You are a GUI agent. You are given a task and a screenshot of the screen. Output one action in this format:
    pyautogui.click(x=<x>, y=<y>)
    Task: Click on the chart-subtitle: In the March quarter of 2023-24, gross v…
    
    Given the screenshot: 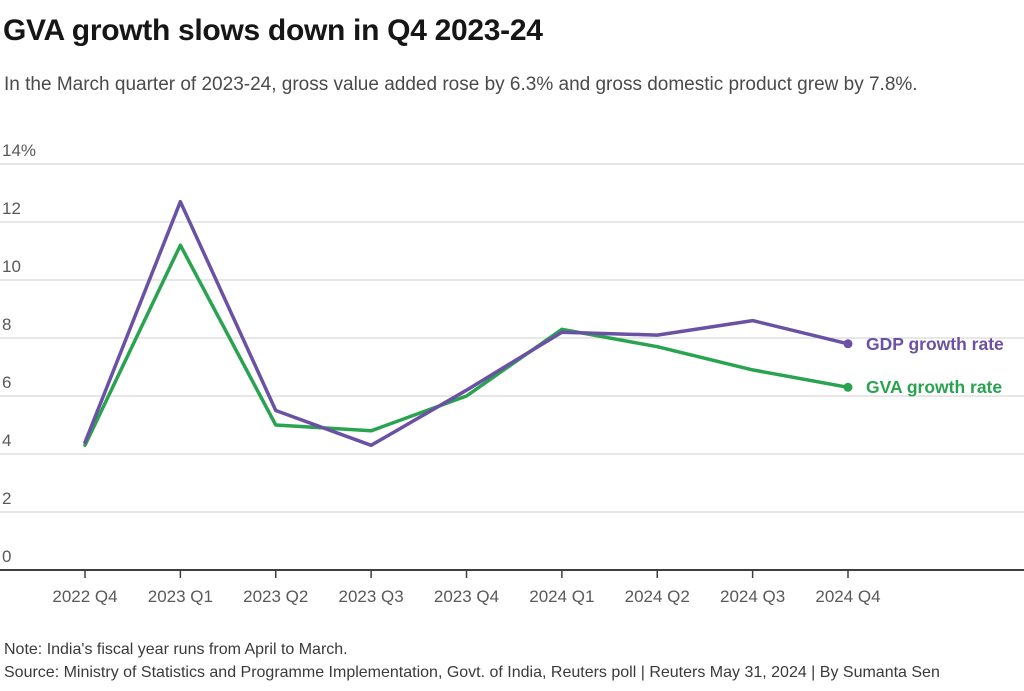 What is the action you would take?
    pyautogui.click(x=461, y=84)
    